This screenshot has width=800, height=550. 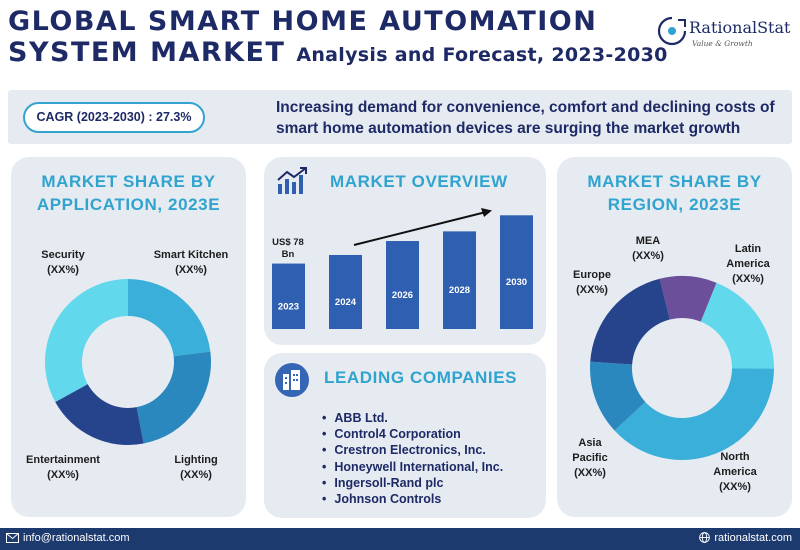 I want to click on market-overview-bar-chart: 2023 2024 2026 2028 2030, so click(x=402, y=268).